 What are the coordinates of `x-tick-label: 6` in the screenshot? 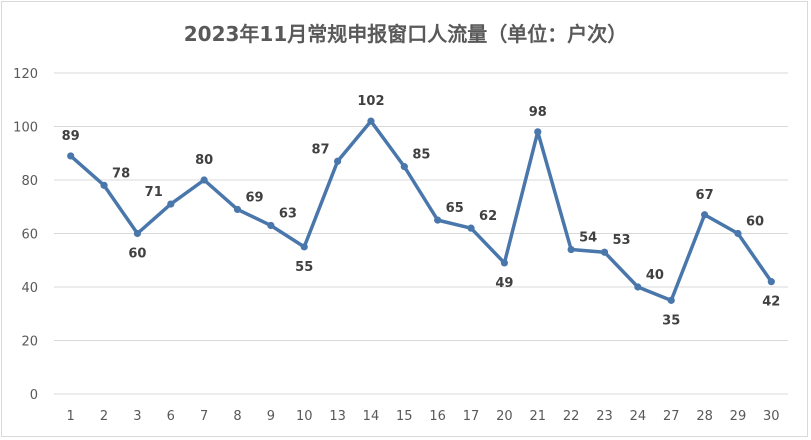 It's located at (171, 416).